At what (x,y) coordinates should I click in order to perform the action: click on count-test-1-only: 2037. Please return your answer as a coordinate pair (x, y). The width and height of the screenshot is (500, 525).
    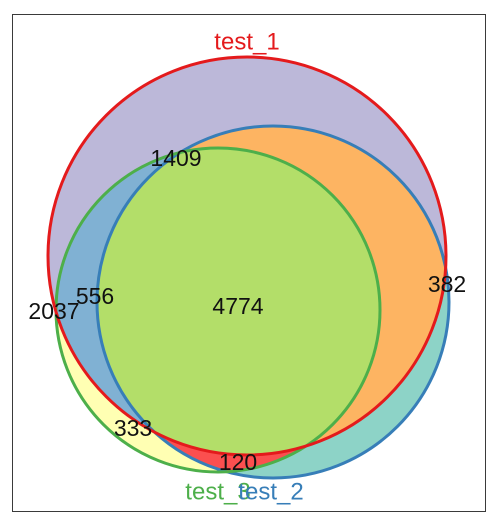
    Looking at the image, I should click on (53, 311).